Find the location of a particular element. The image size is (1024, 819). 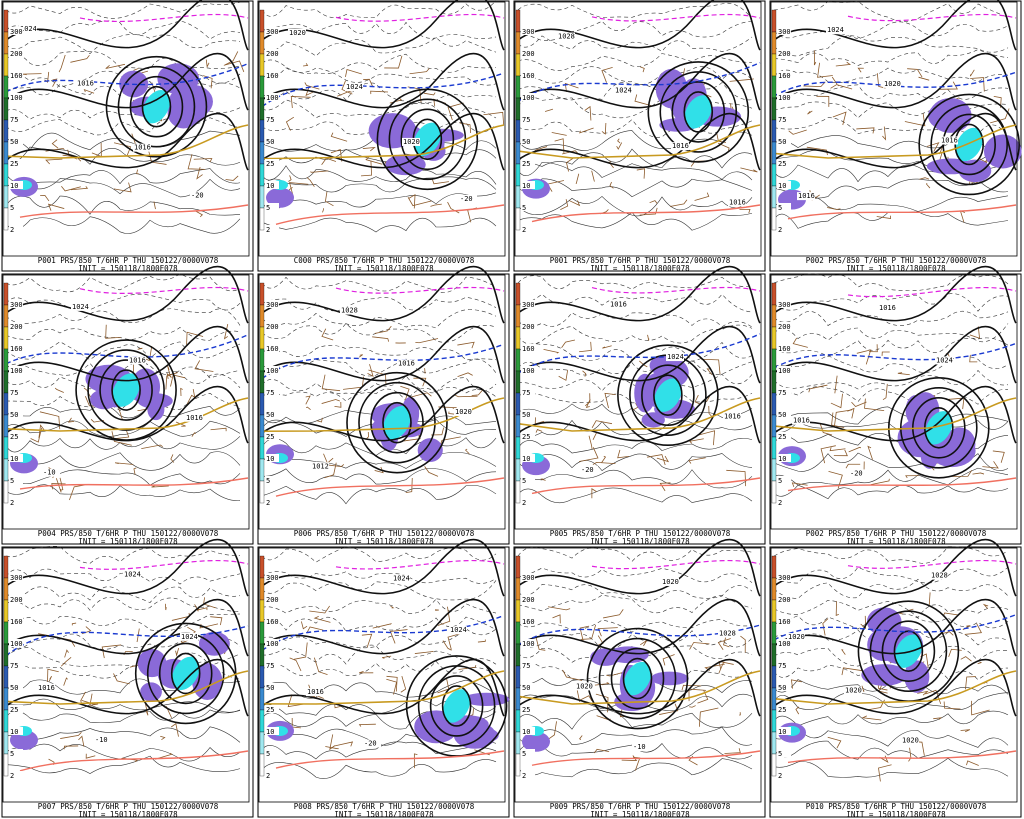

colorbar-label: 10 is located at coordinates (526, 186).